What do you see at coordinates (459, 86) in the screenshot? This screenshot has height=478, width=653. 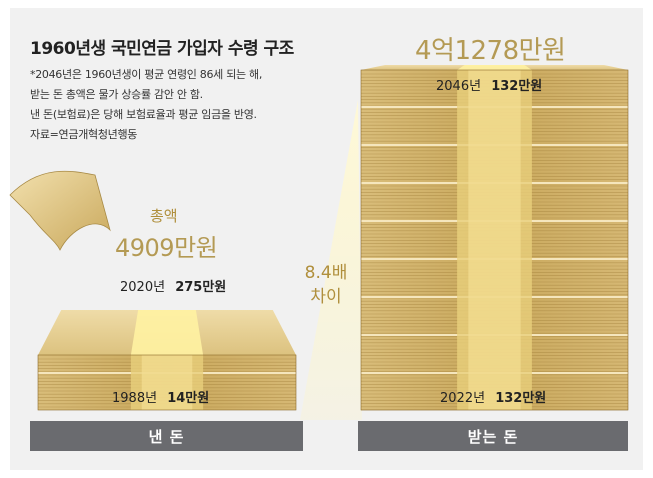 I see `year: 2046년` at bounding box center [459, 86].